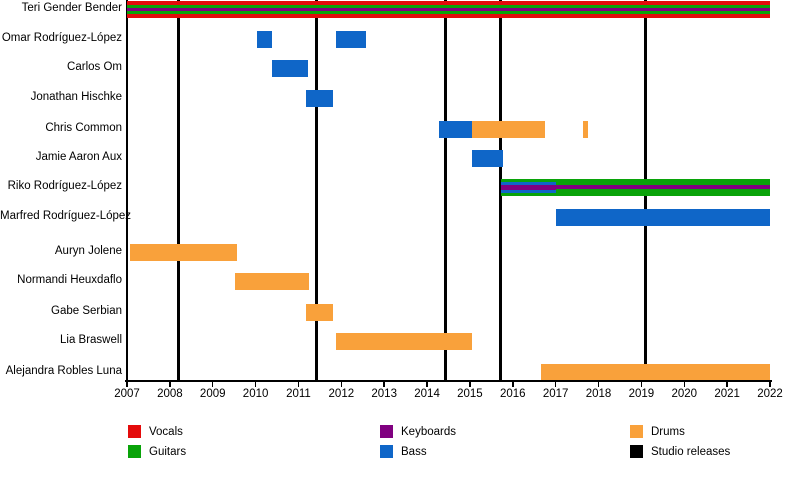 The height and width of the screenshot is (500, 800). Describe the element at coordinates (427, 394) in the screenshot. I see `axis-tick-label: 2014` at that location.